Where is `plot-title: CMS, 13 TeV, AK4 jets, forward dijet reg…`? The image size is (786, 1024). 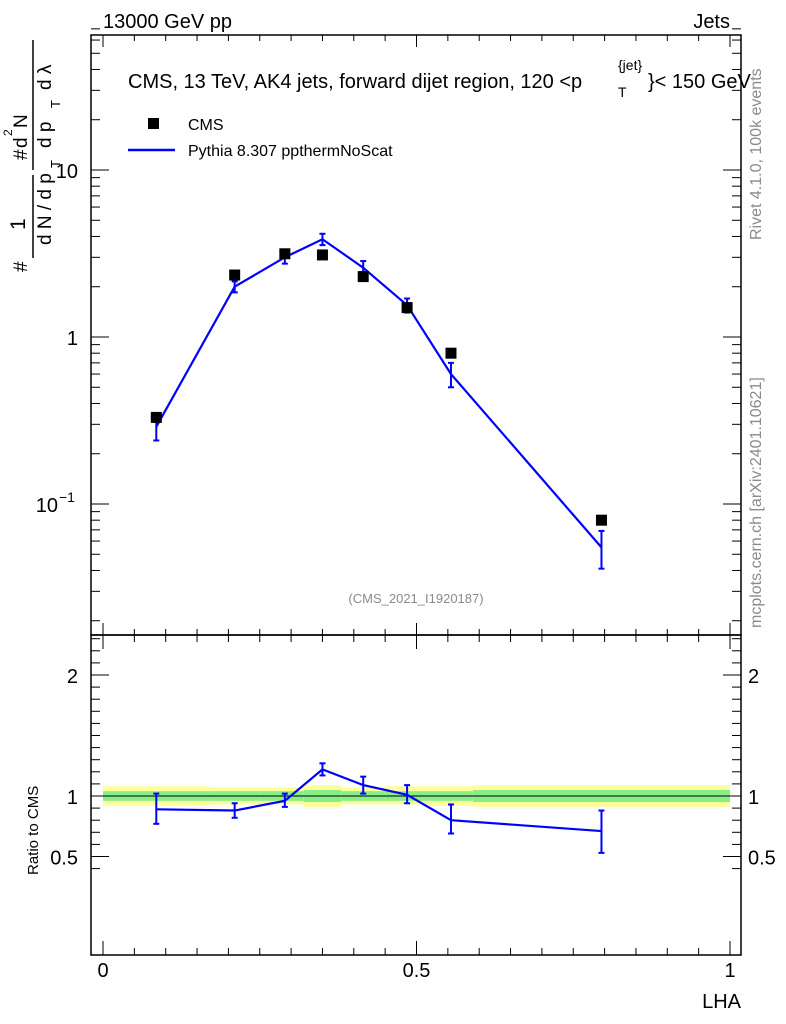 plot-title: CMS, 13 TeV, AK4 jets, forward dijet reg… is located at coordinates (440, 78).